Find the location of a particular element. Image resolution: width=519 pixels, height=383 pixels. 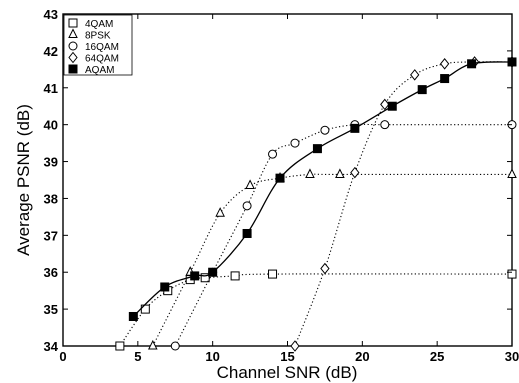

x-tick-label: 0 is located at coordinates (62, 356).